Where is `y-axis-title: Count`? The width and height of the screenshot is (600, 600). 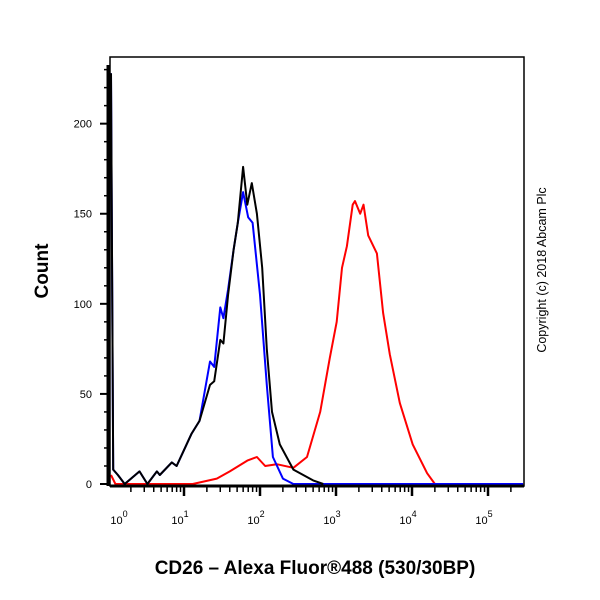
y-axis-title: Count is located at coordinates (42, 271).